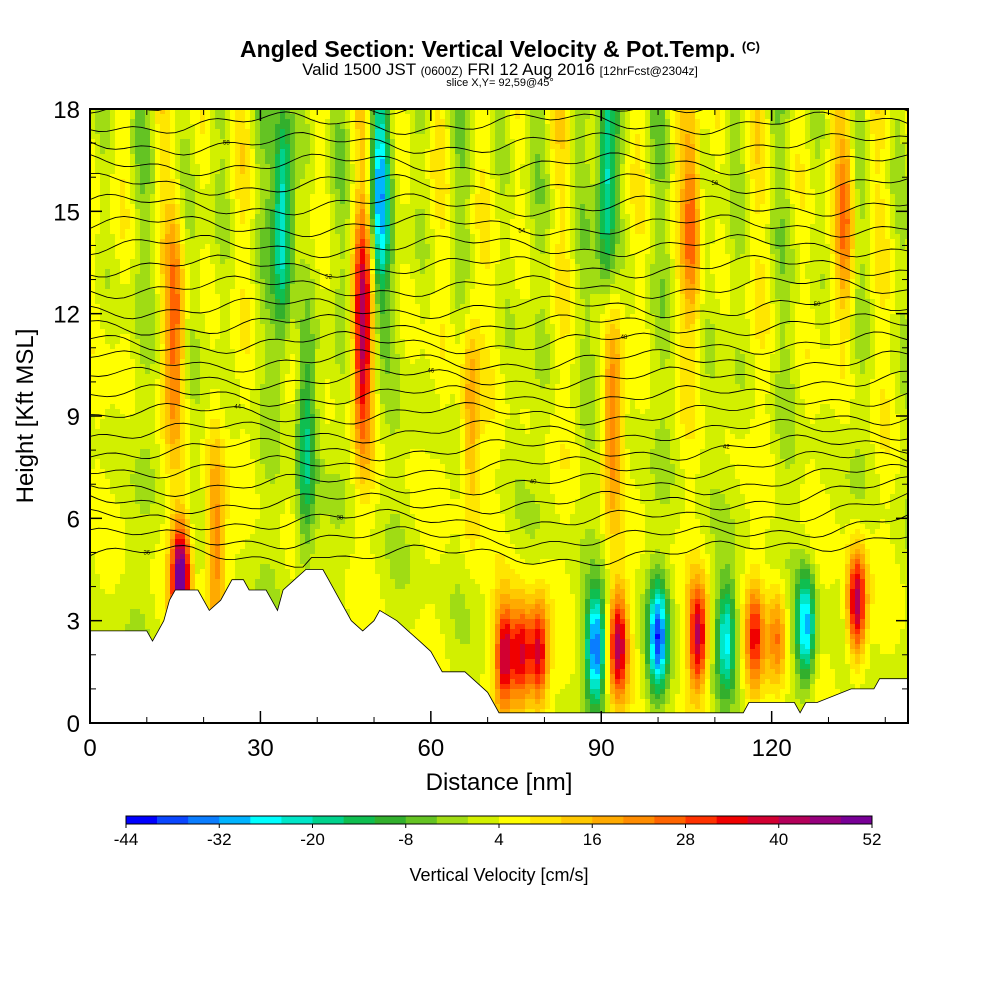 This screenshot has width=1000, height=1000. Describe the element at coordinates (73, 519) in the screenshot. I see `y-tick-label: 6` at that location.